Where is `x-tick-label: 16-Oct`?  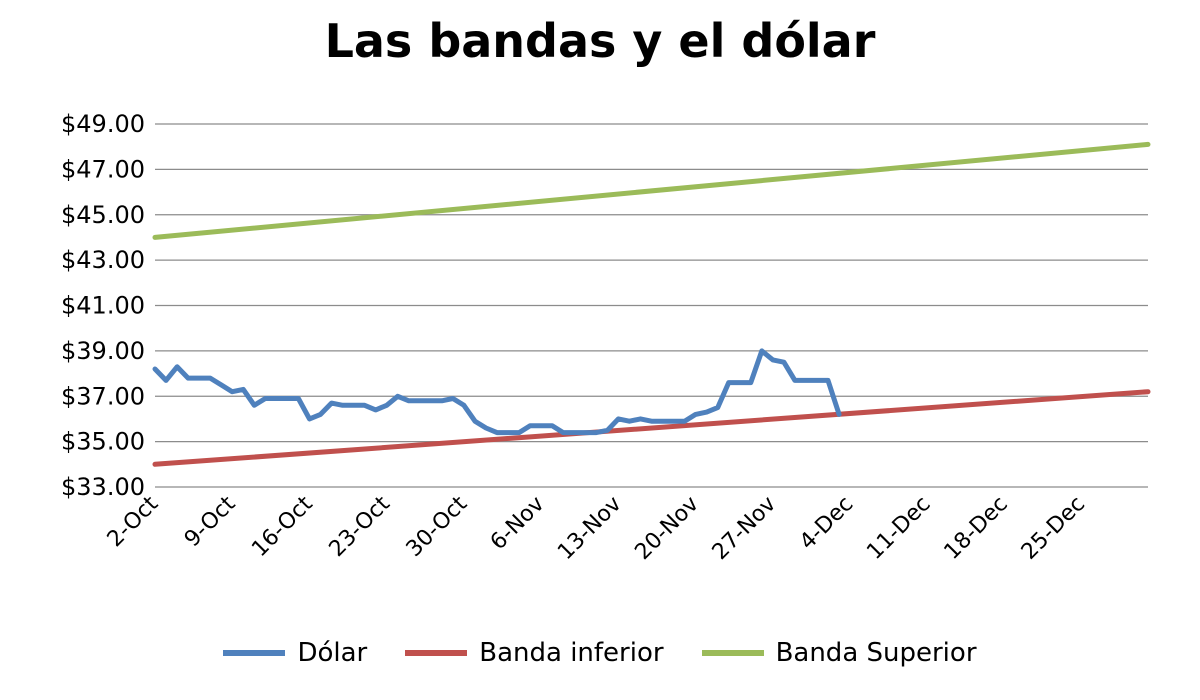
x-tick-label: 16-Oct is located at coordinates (282, 526).